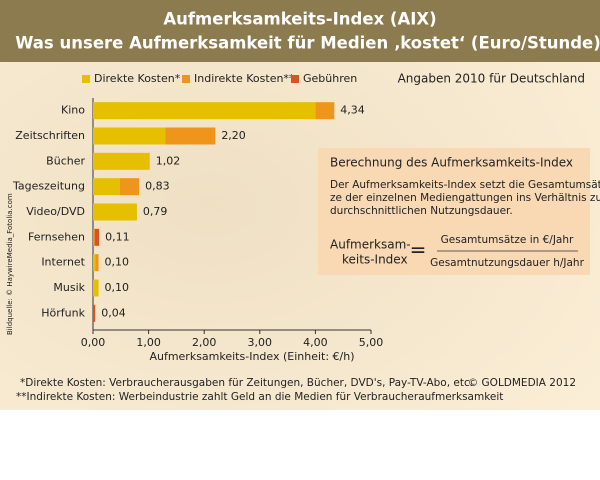  Describe the element at coordinates (204, 342) in the screenshot. I see `x-tick-label: 2,00` at that location.